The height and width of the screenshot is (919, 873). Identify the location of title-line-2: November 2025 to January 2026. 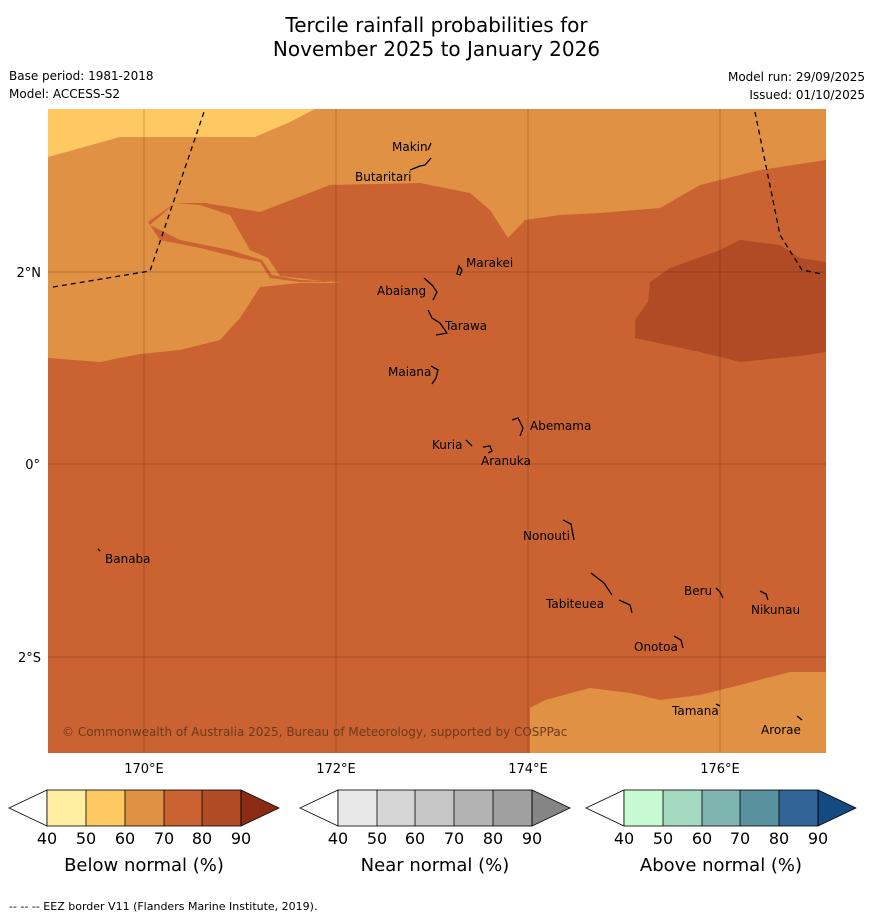
(436, 49).